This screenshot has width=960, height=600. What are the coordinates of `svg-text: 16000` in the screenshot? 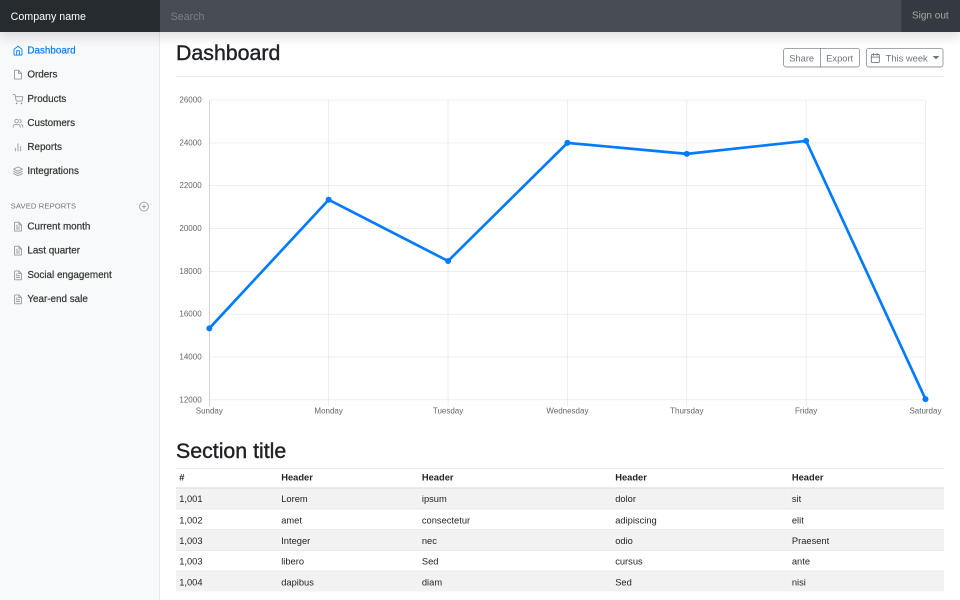 It's located at (190, 314).